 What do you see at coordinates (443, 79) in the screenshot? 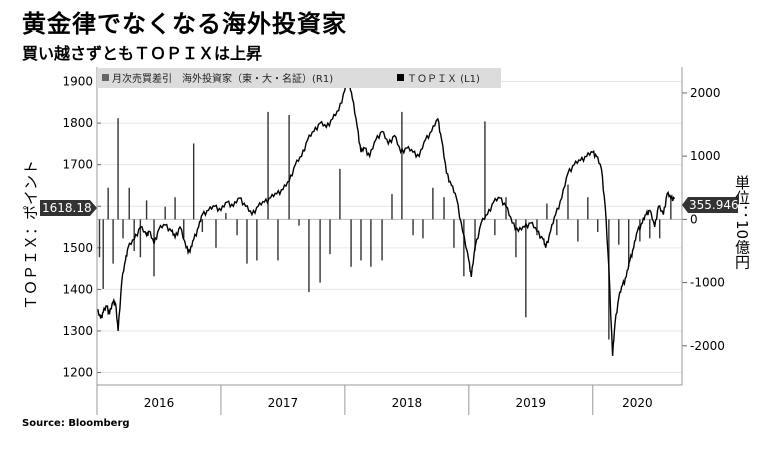
I see `legend-entry-topix: ＴＯＰＩＸ (L1)` at bounding box center [443, 79].